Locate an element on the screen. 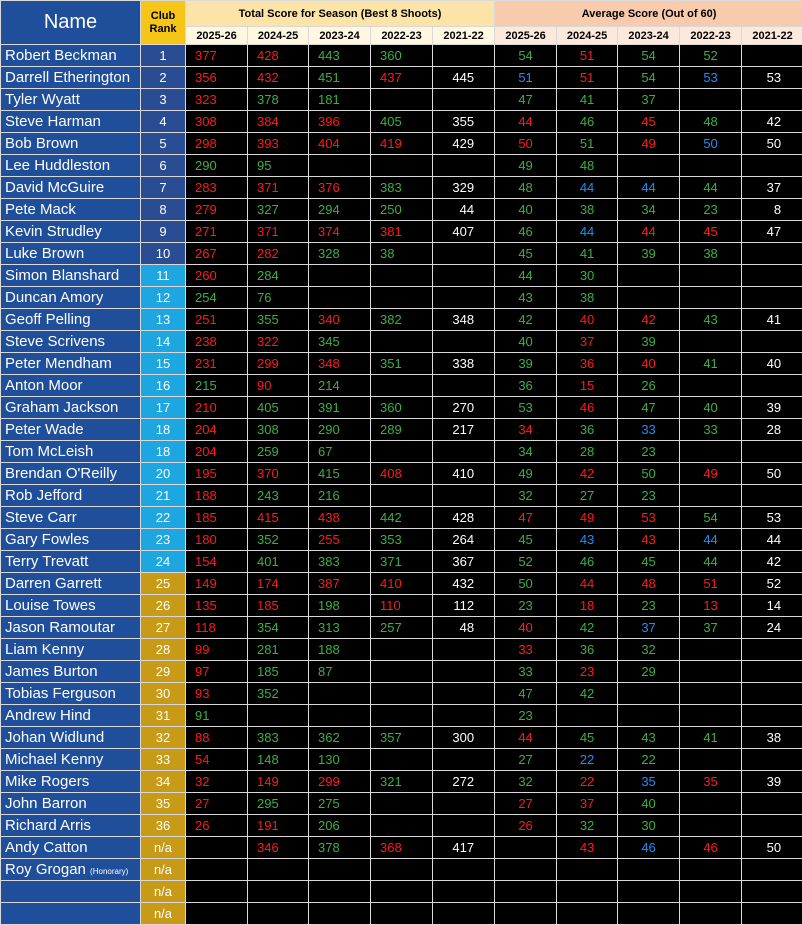 Image resolution: width=802 pixels, height=925 pixels. total-score-cell: 90 is located at coordinates (278, 386).